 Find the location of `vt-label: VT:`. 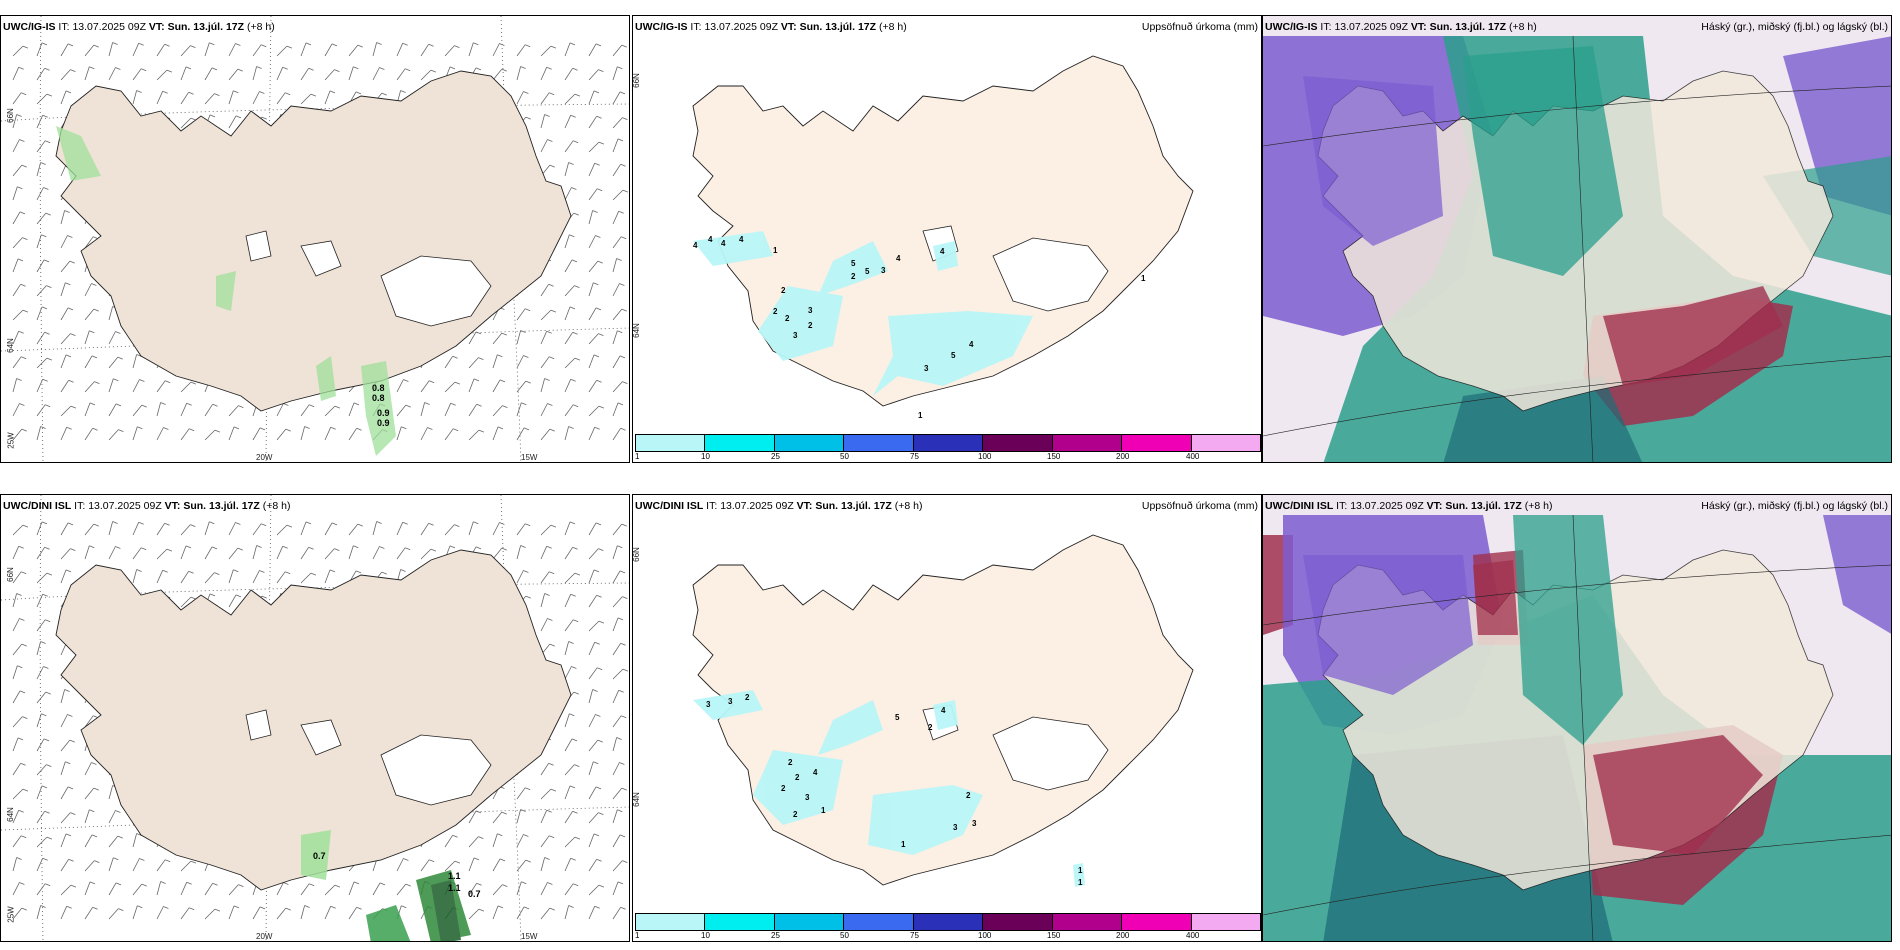

vt-label: VT: is located at coordinates (172, 506).